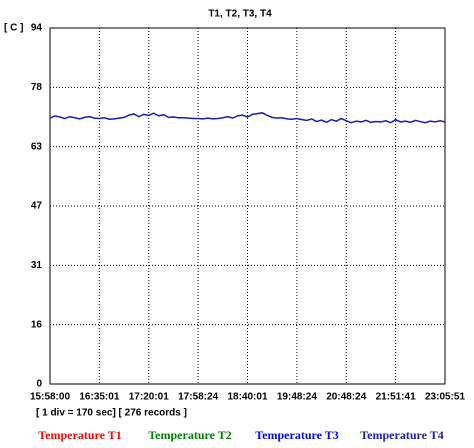 Image resolution: width=474 pixels, height=448 pixels. I want to click on legend-entry: Temperature T4, so click(401, 435).